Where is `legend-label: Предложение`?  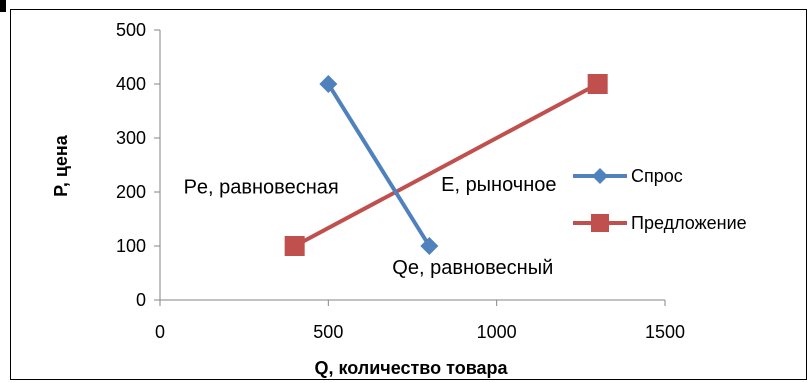 legend-label: Предложение is located at coordinates (689, 223).